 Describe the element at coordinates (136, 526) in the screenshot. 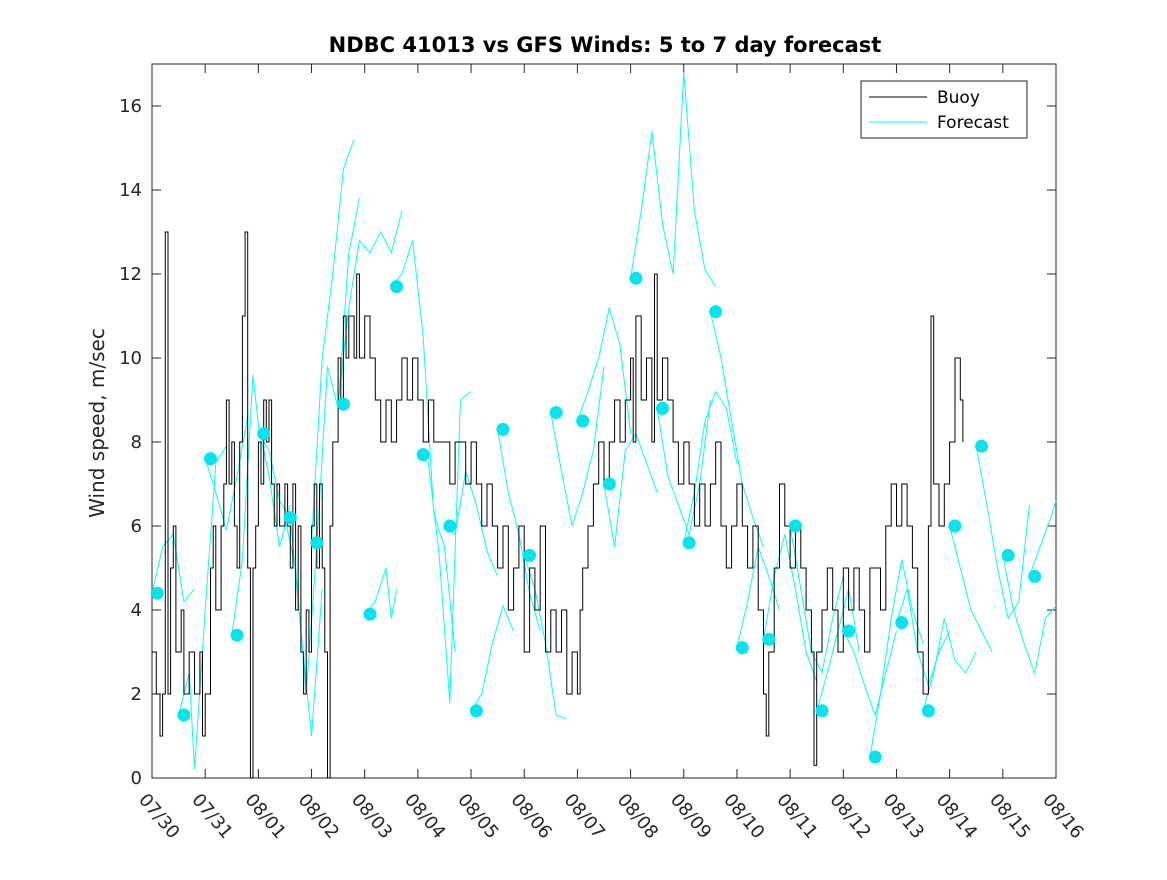

I see `y-tick-label: 6` at that location.